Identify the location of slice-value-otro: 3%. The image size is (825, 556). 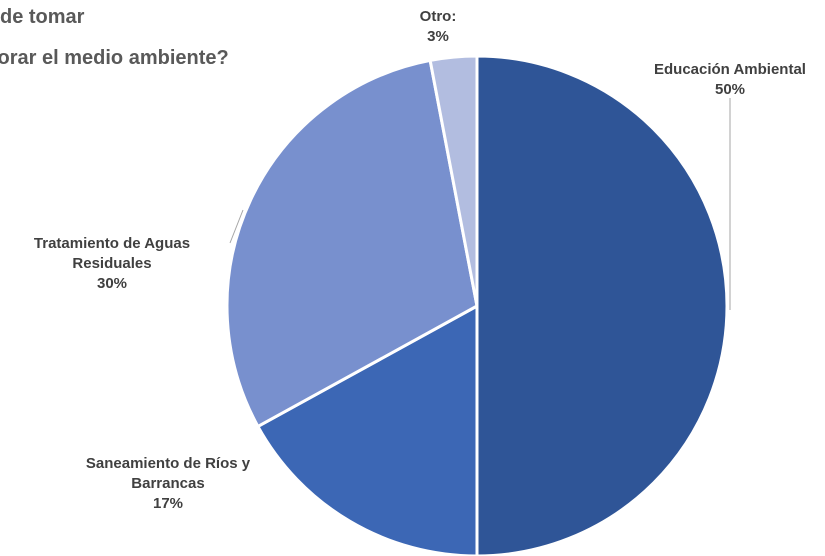
(438, 36).